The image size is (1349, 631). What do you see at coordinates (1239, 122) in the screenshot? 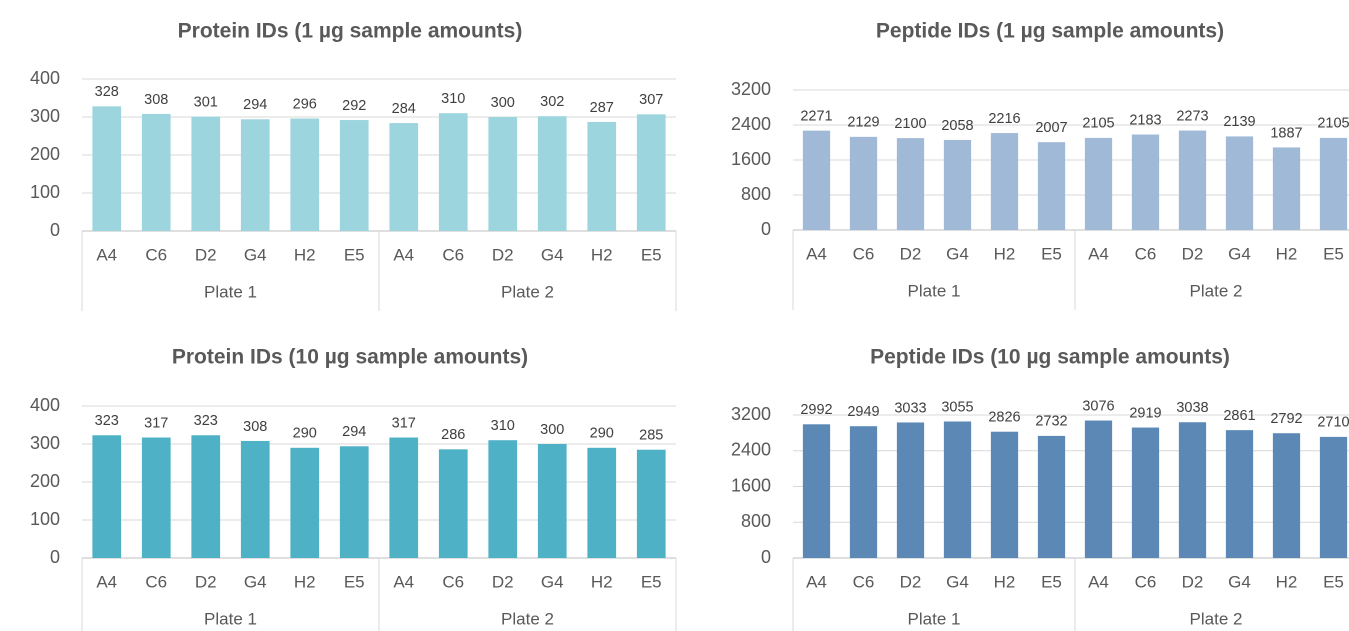
I see `value-label: 2139` at bounding box center [1239, 122].